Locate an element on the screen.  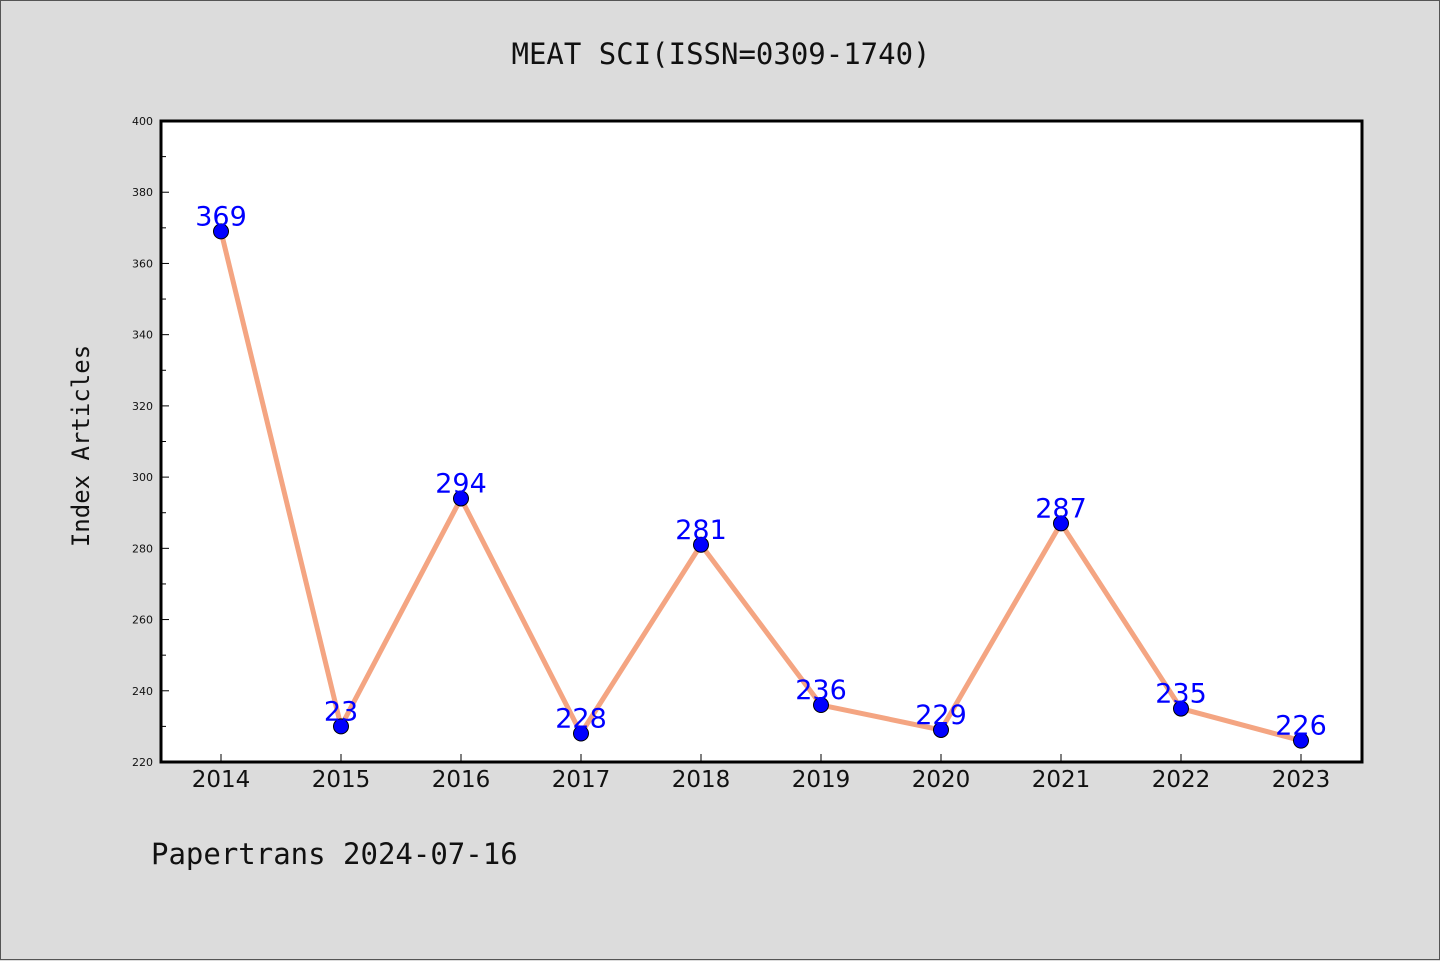
chart-title: MEAT SCI(ISSN=0309-1740) is located at coordinates (721, 54).